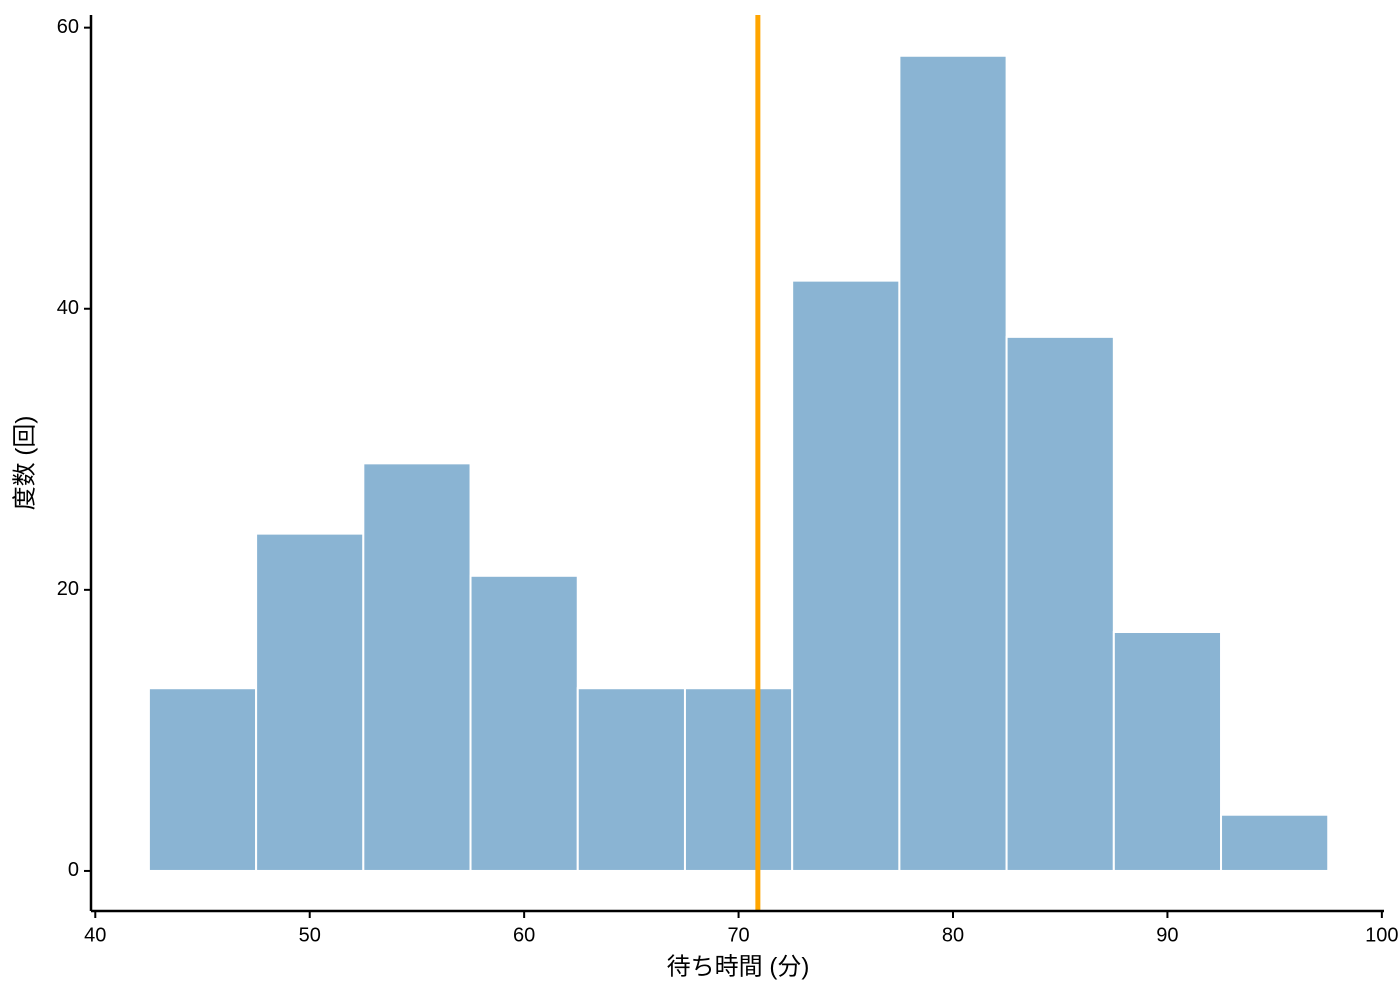 The image size is (1400, 1000). What do you see at coordinates (68, 589) in the screenshot?
I see `y-tick-label: 20` at bounding box center [68, 589].